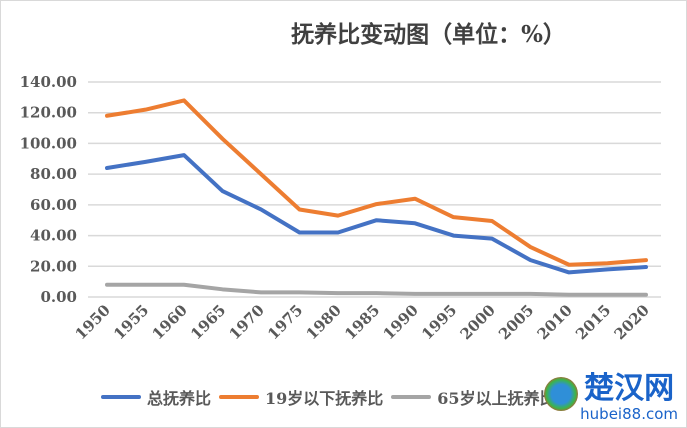  I want to click on x-tick-label: 1990, so click(401, 322).